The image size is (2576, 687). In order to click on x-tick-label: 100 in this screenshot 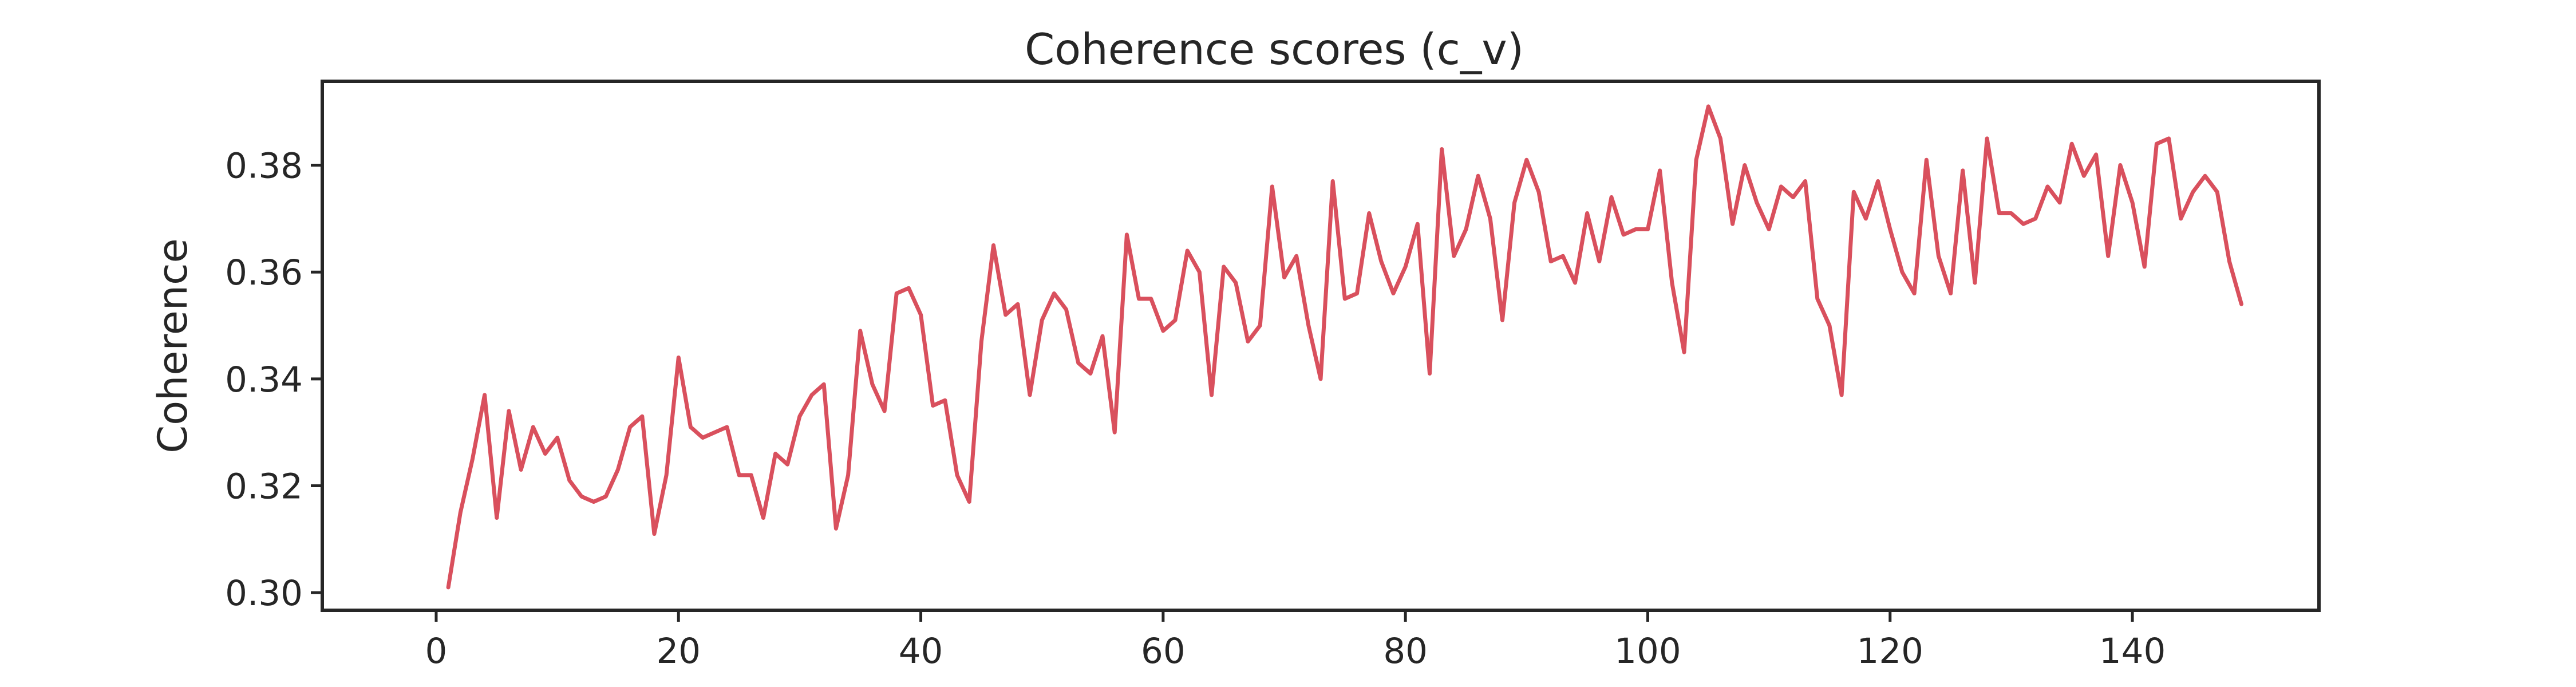, I will do `click(1647, 651)`.